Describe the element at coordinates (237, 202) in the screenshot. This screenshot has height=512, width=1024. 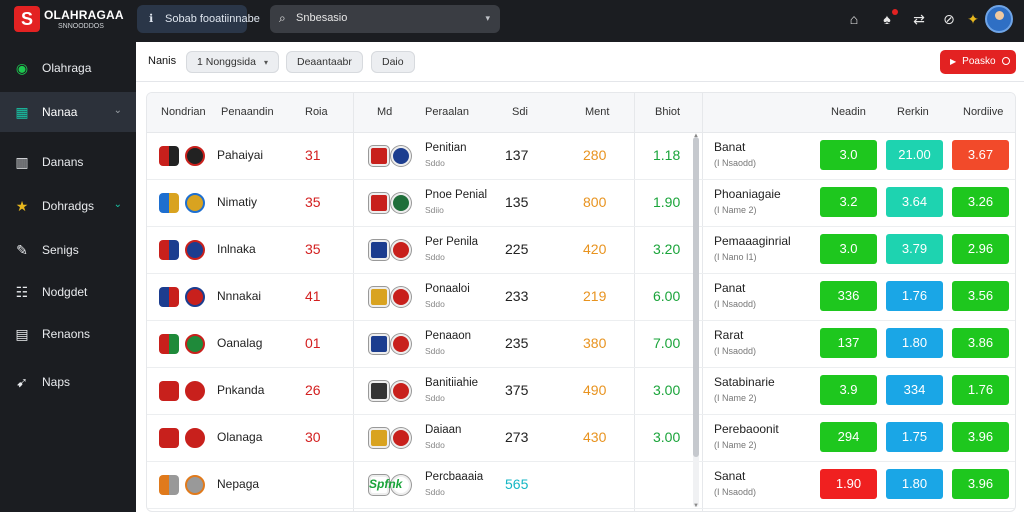
I see `team-name: Nimatiy` at that location.